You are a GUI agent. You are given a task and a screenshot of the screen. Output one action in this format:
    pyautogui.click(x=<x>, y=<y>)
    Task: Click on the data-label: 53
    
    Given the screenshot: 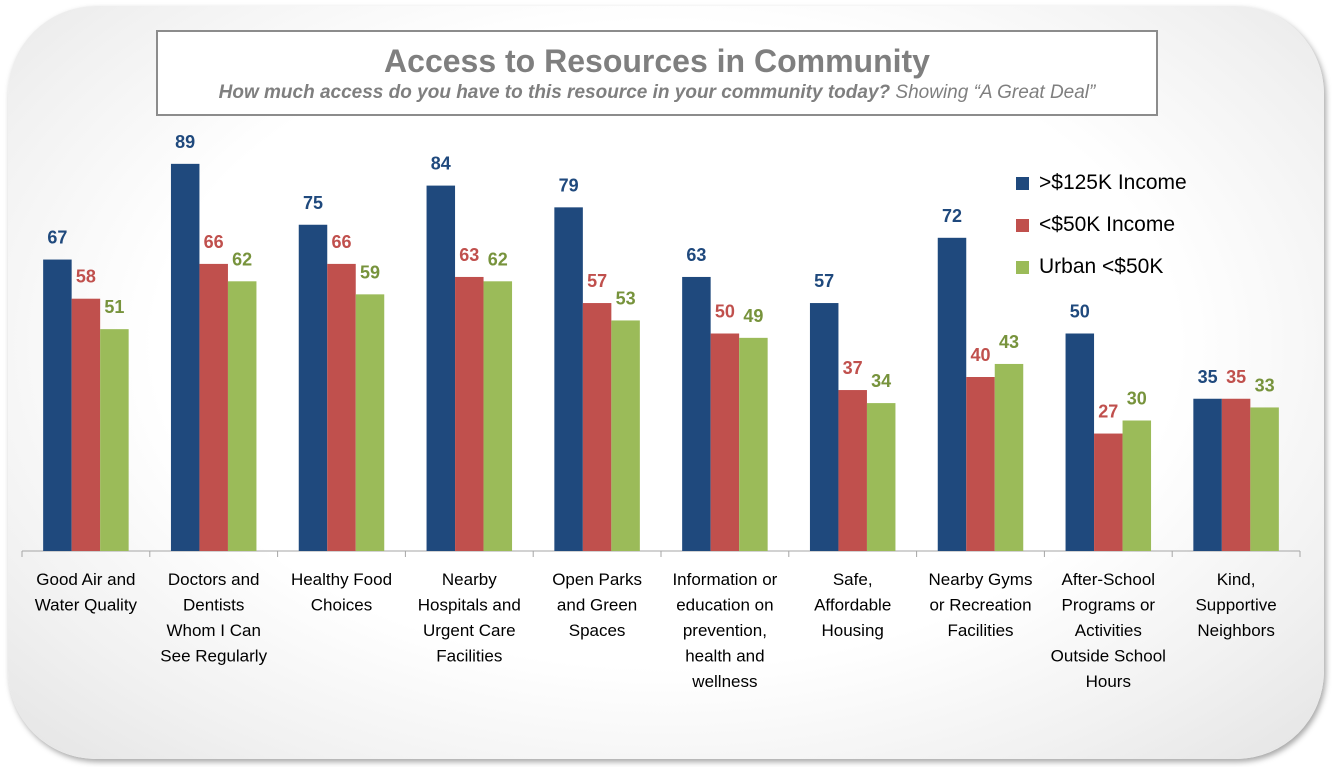 What is the action you would take?
    pyautogui.click(x=626, y=298)
    